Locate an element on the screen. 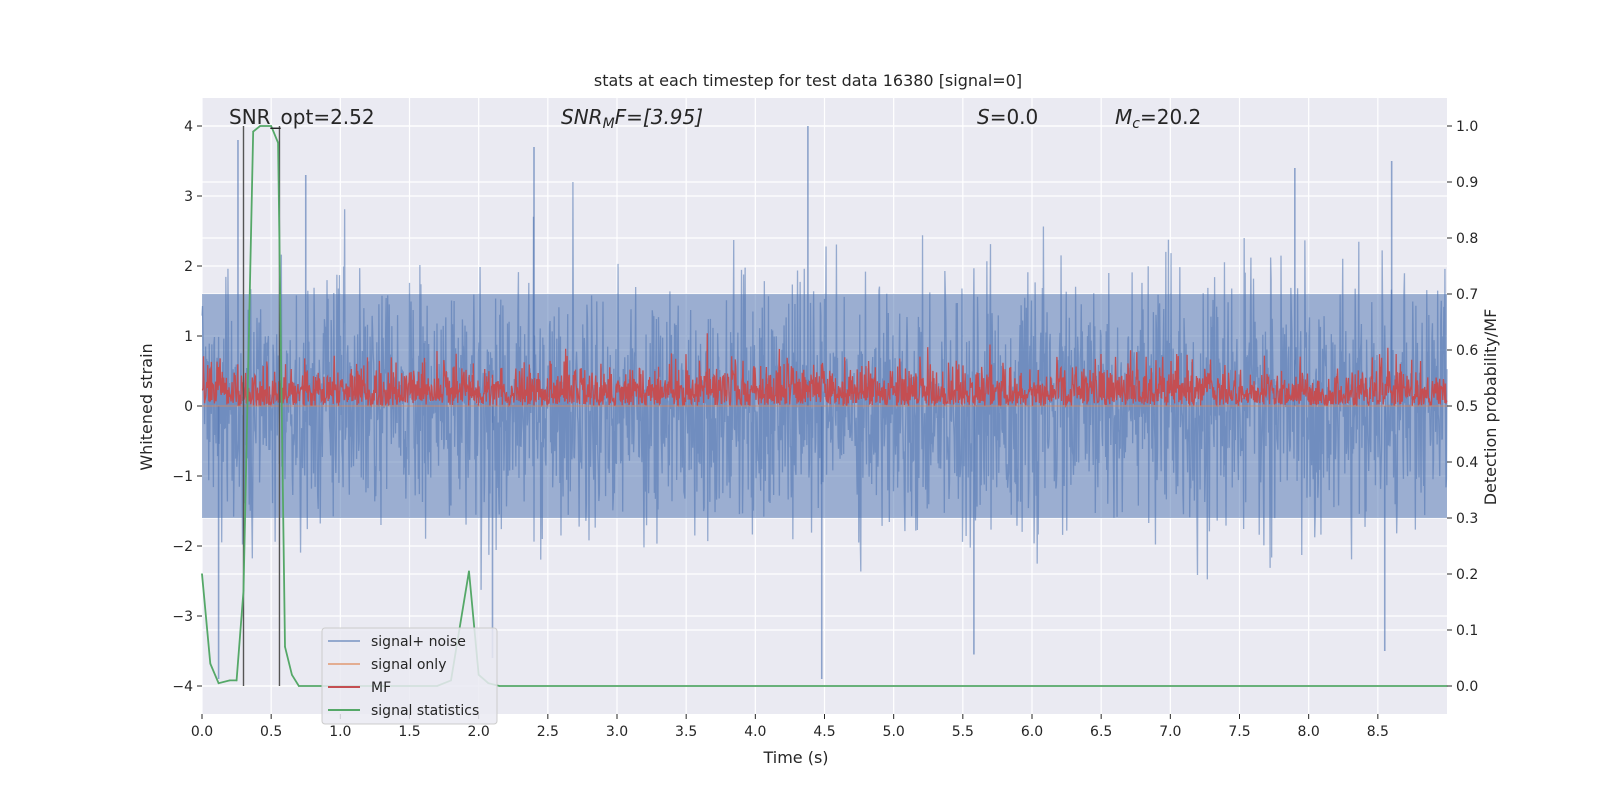  xtick-1: 0.5 is located at coordinates (271, 732).